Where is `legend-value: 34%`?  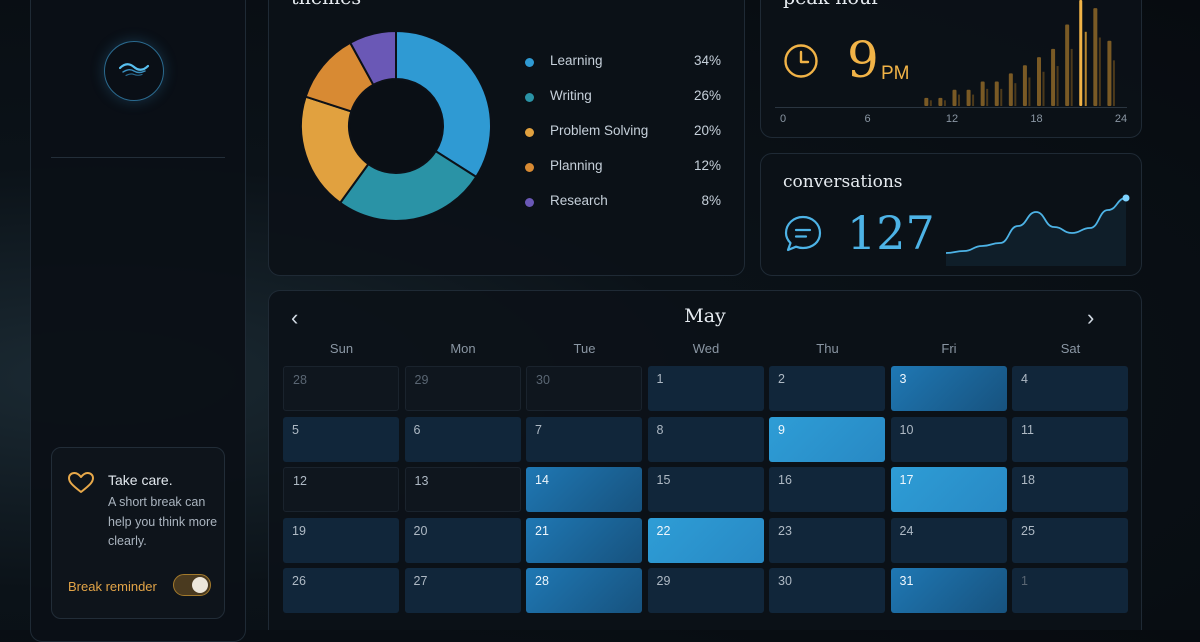
legend-value: 34% is located at coordinates (707, 60).